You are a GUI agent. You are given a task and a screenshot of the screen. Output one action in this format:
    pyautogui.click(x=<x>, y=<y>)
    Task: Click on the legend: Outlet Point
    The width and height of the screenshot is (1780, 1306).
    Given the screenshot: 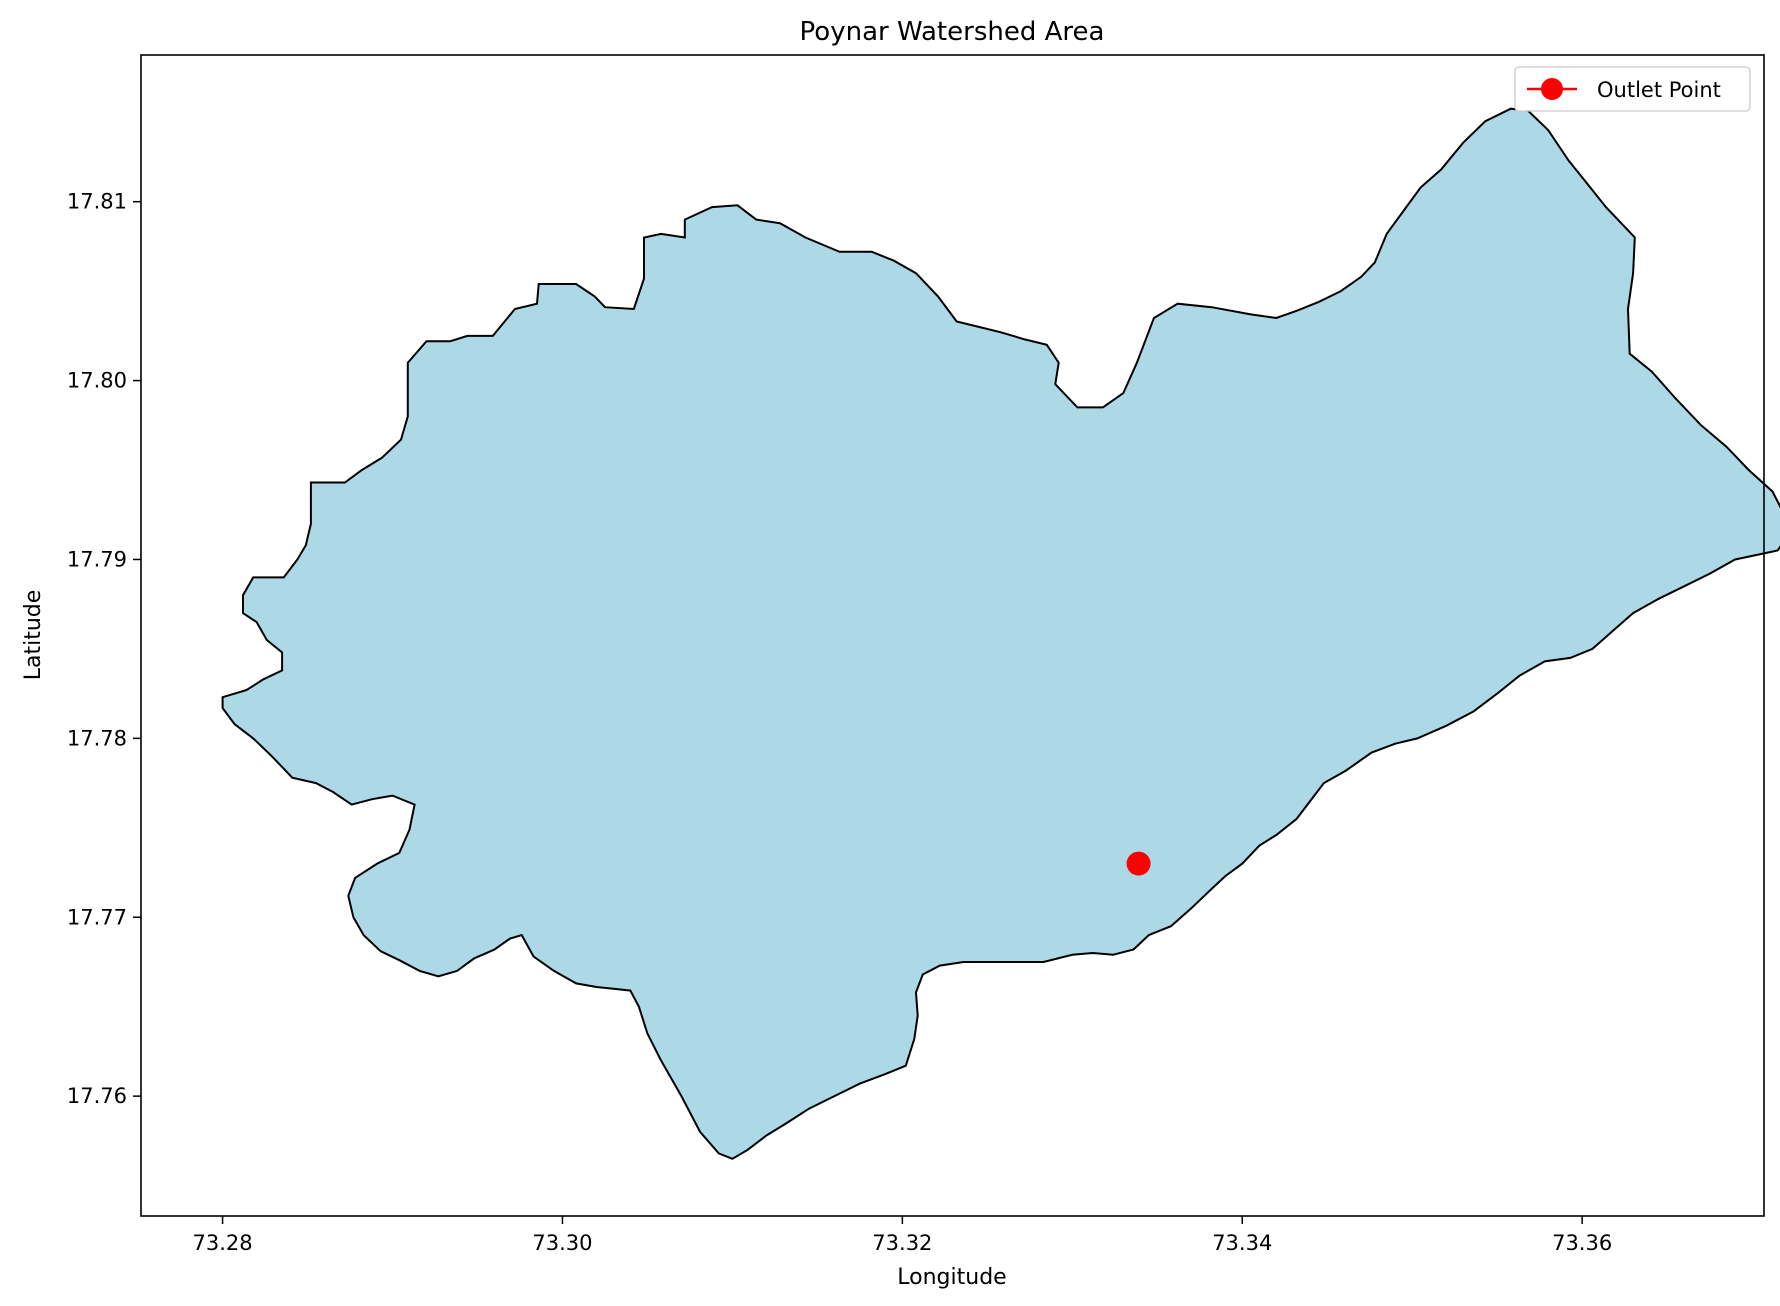 What is the action you would take?
    pyautogui.click(x=1632, y=89)
    